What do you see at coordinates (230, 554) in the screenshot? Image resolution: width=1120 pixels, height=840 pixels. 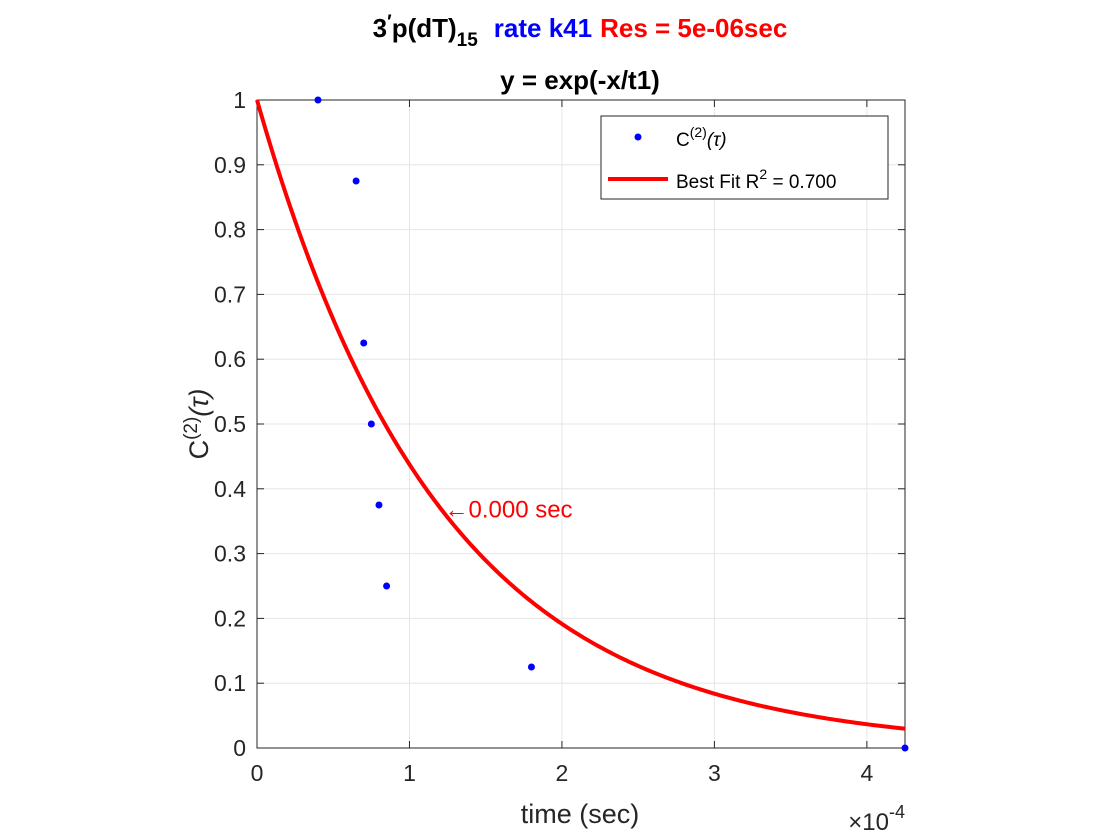 I see `y-tick-label: 0.3` at bounding box center [230, 554].